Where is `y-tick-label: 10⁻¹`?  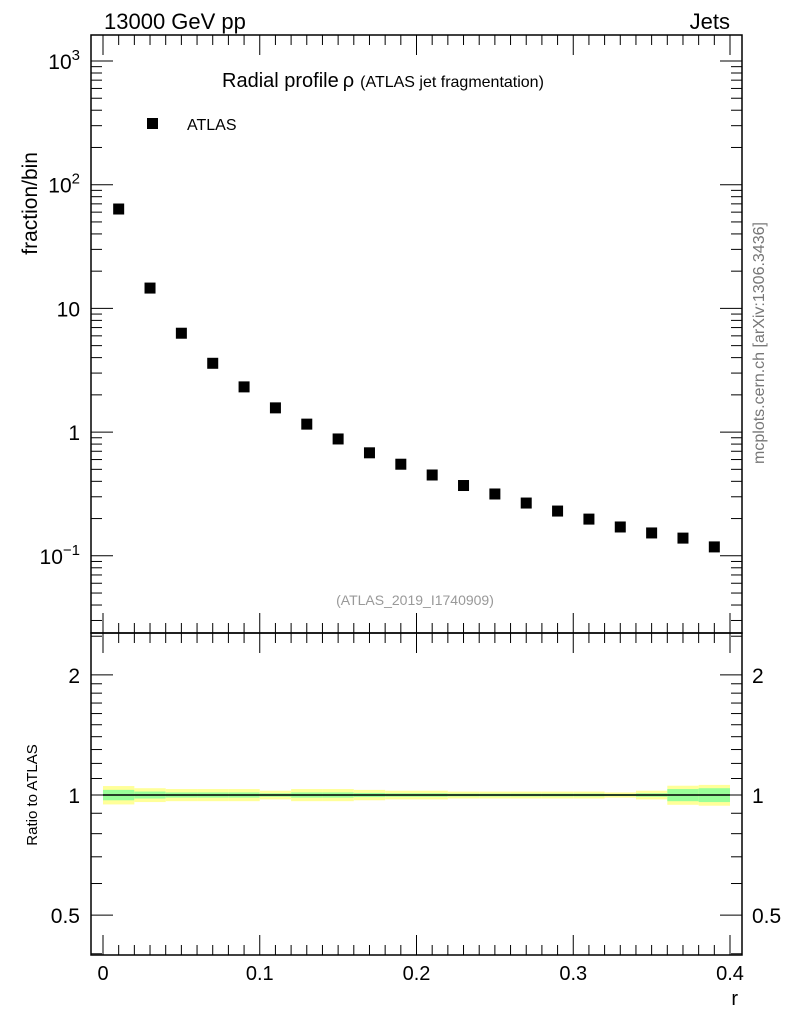
y-tick-label: 10⁻¹ is located at coordinates (60, 555).